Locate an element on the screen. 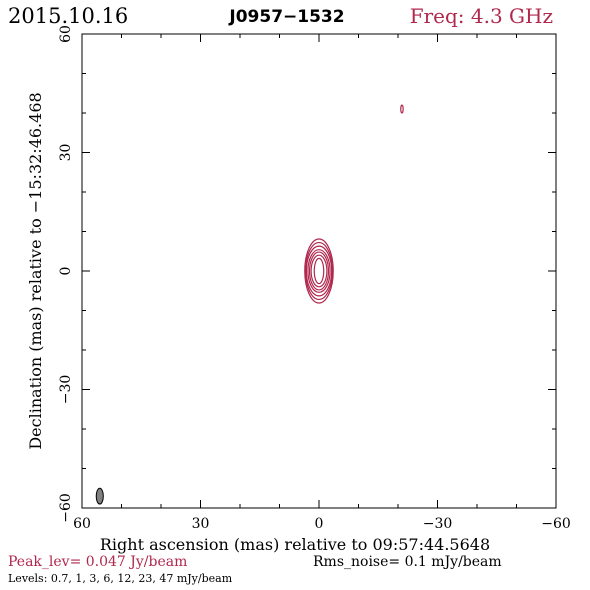 The height and width of the screenshot is (590, 590). x-tick-labels: 60 30 0 −30 −60 is located at coordinates (322, 524).